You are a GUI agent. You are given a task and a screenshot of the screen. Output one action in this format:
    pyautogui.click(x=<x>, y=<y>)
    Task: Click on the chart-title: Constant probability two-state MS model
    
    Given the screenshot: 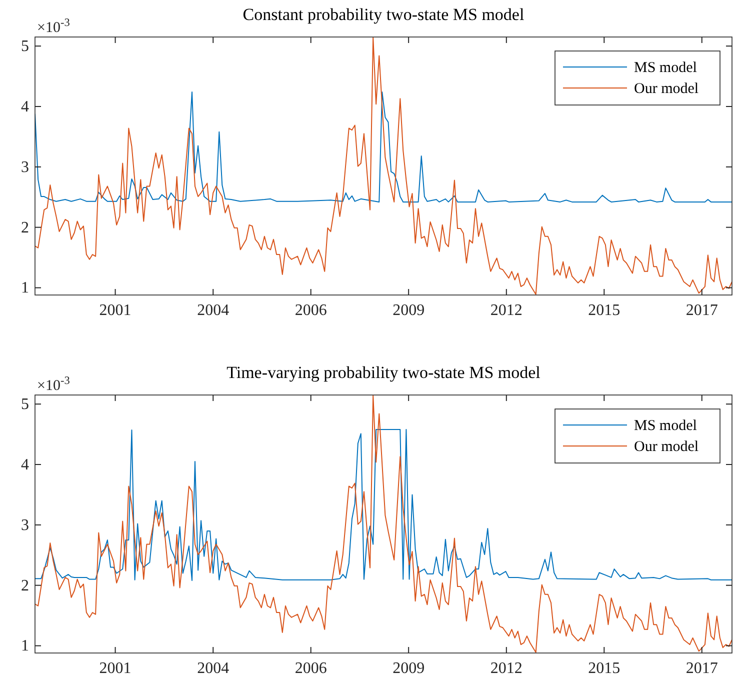 What is the action you would take?
    pyautogui.click(x=383, y=14)
    